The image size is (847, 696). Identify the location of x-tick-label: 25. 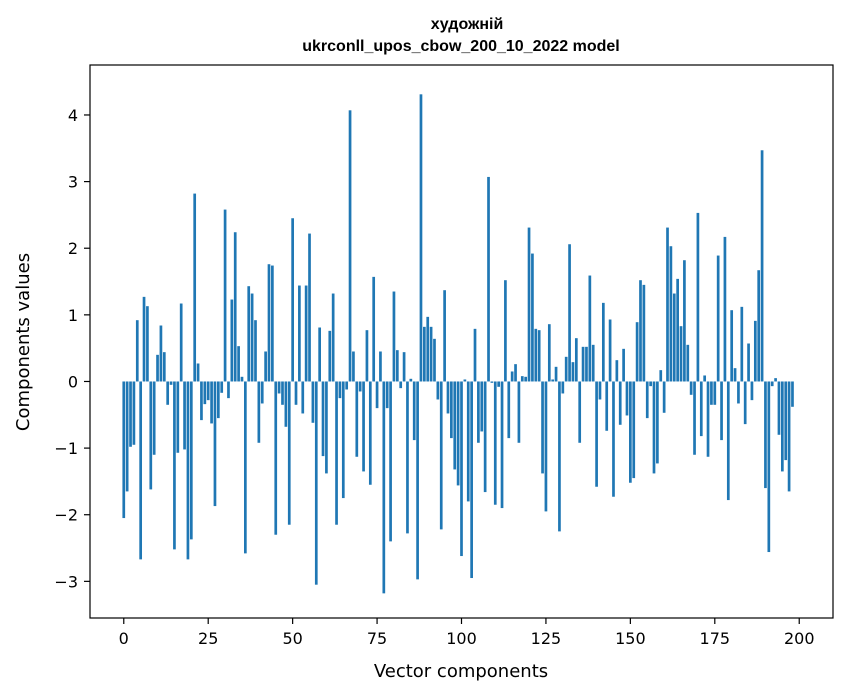
(208, 638).